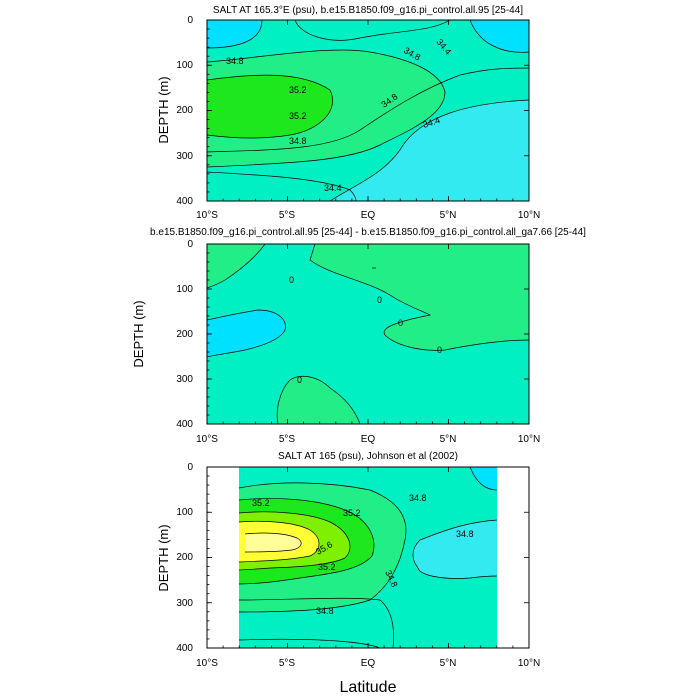 The height and width of the screenshot is (700, 700). I want to click on p1-clabel-2: 34.8, so click(235, 61).